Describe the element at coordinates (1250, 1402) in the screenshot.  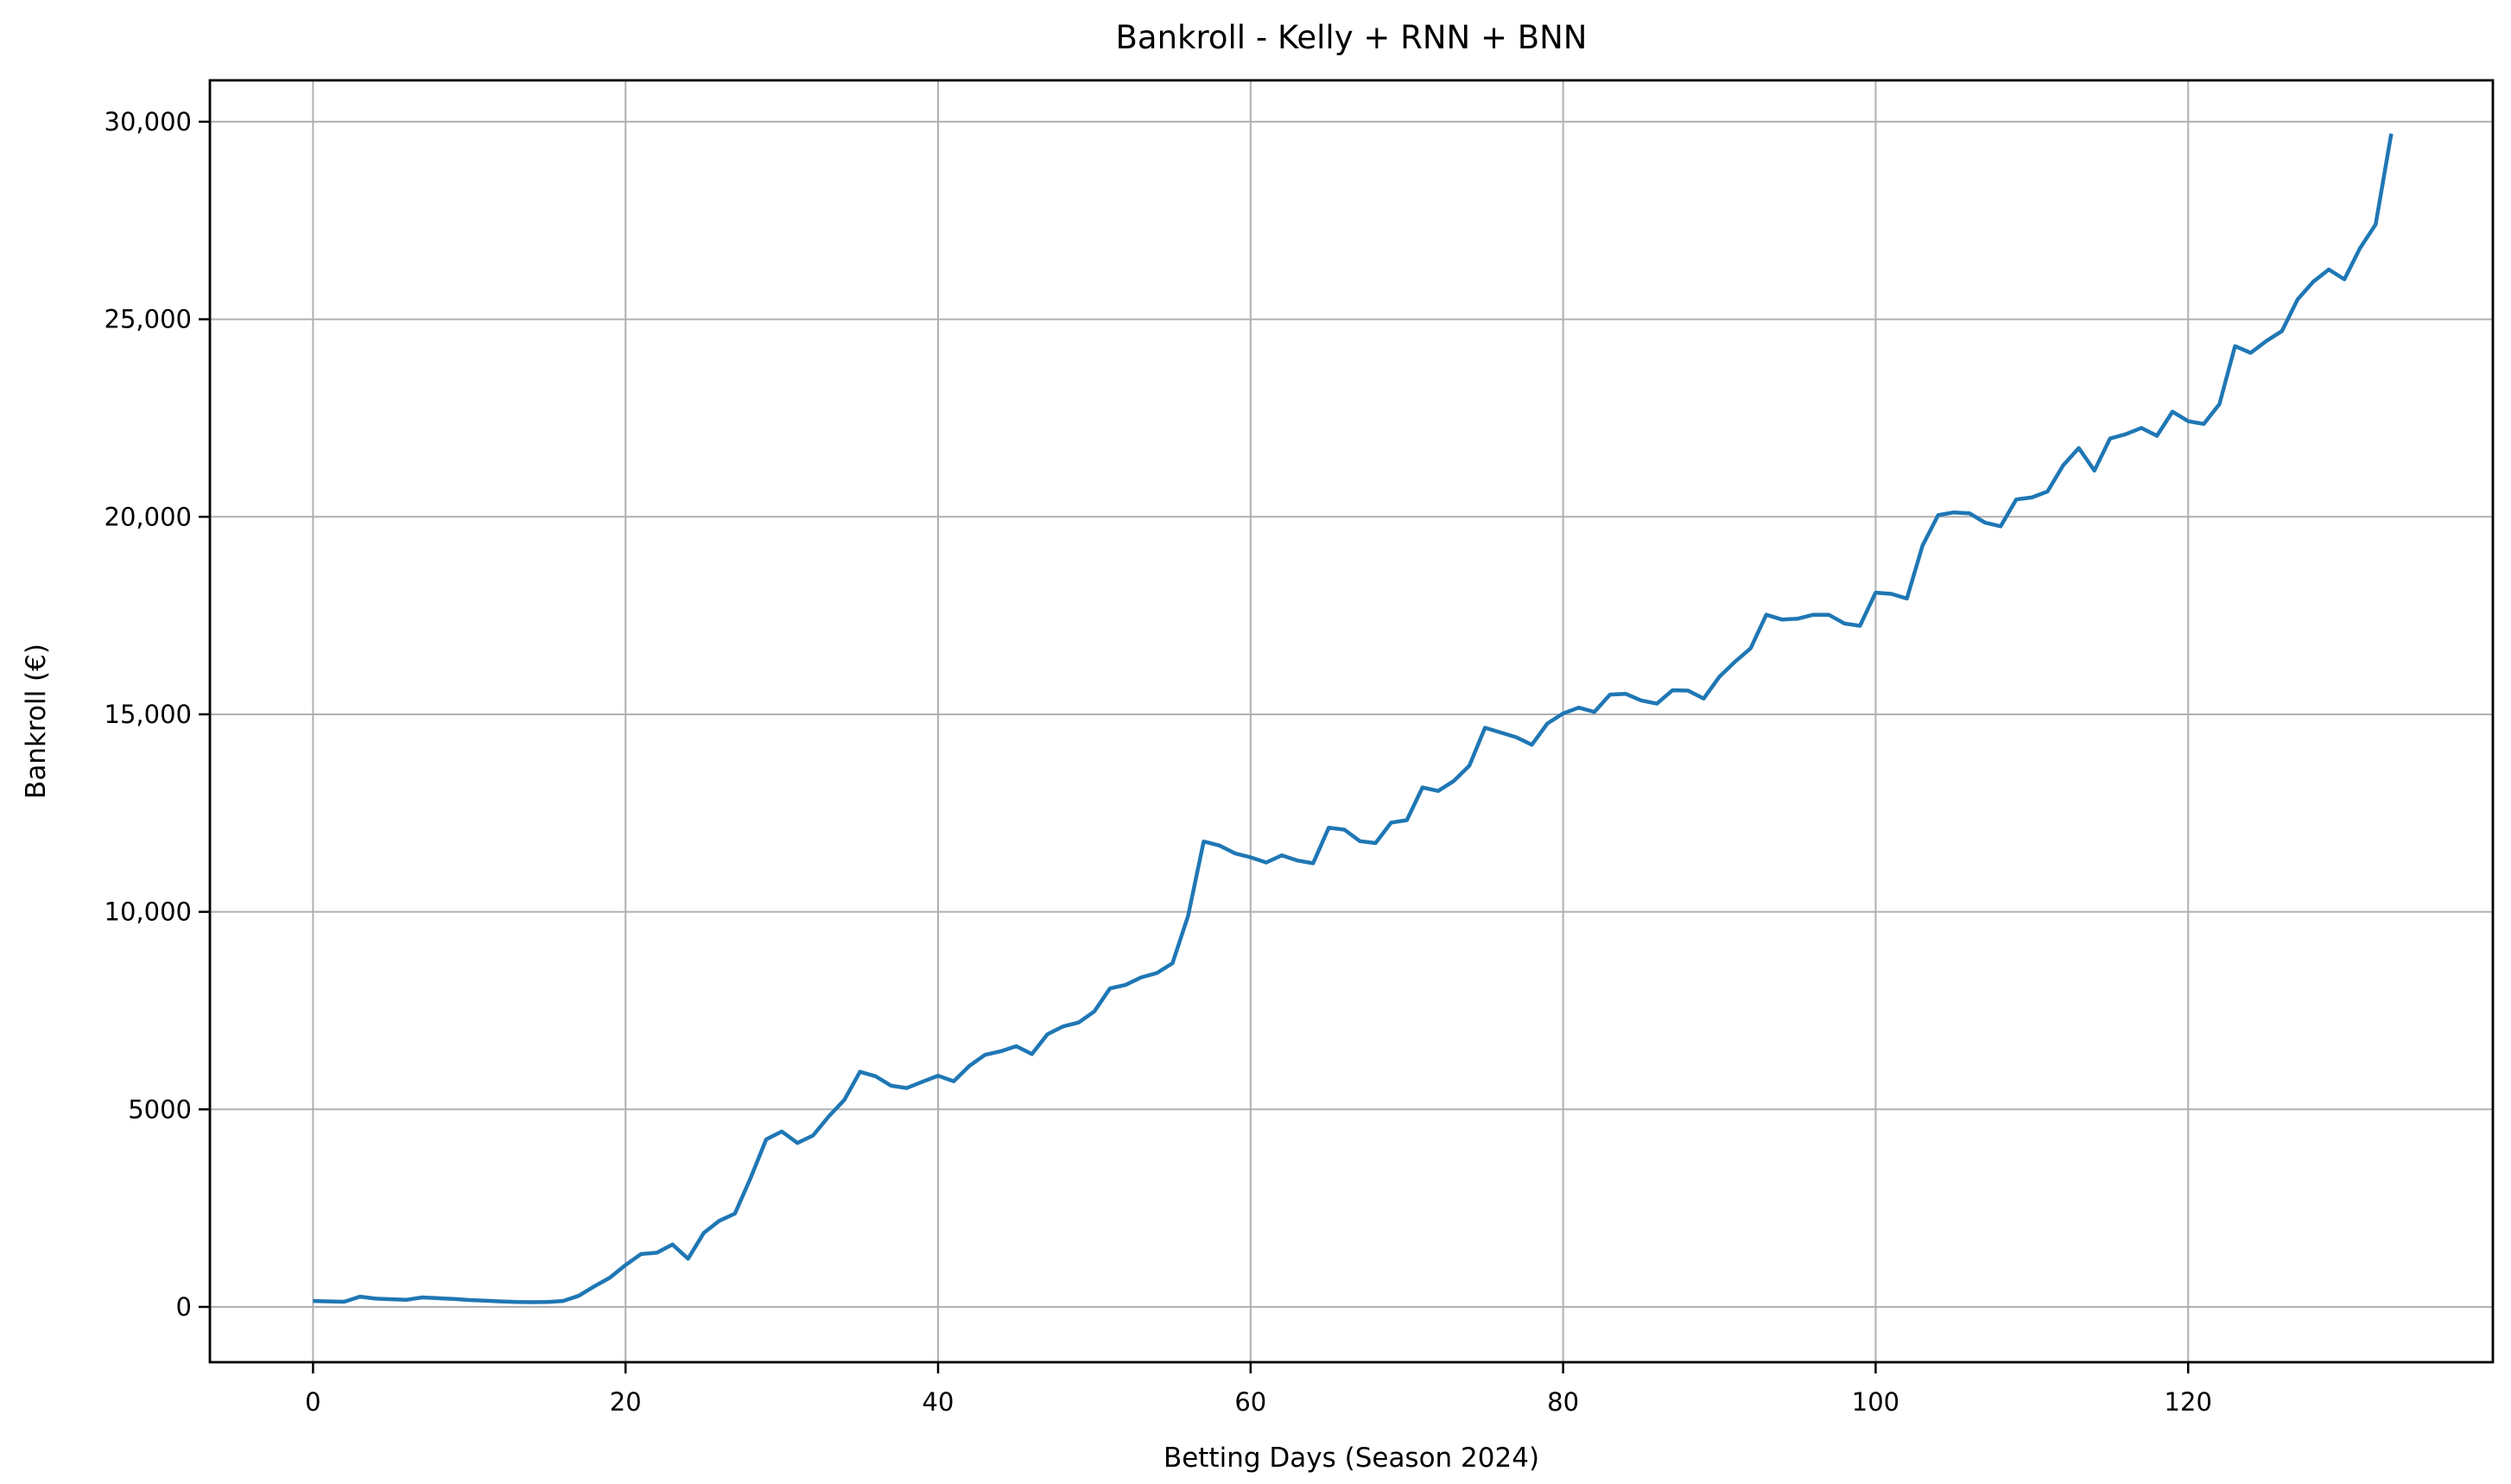
I see `x-tick-label: 60` at that location.